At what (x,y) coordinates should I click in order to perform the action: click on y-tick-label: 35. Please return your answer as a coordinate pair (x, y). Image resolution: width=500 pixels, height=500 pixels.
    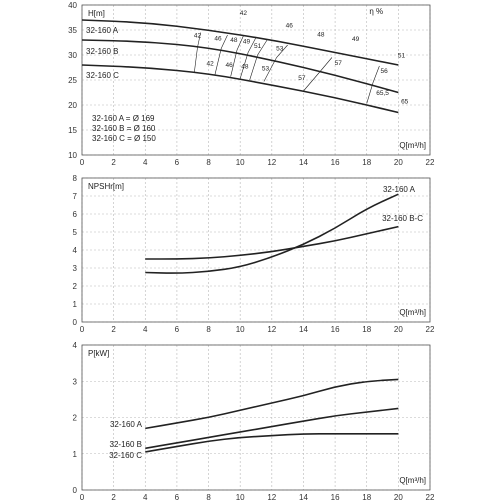
    Looking at the image, I should click on (72, 30).